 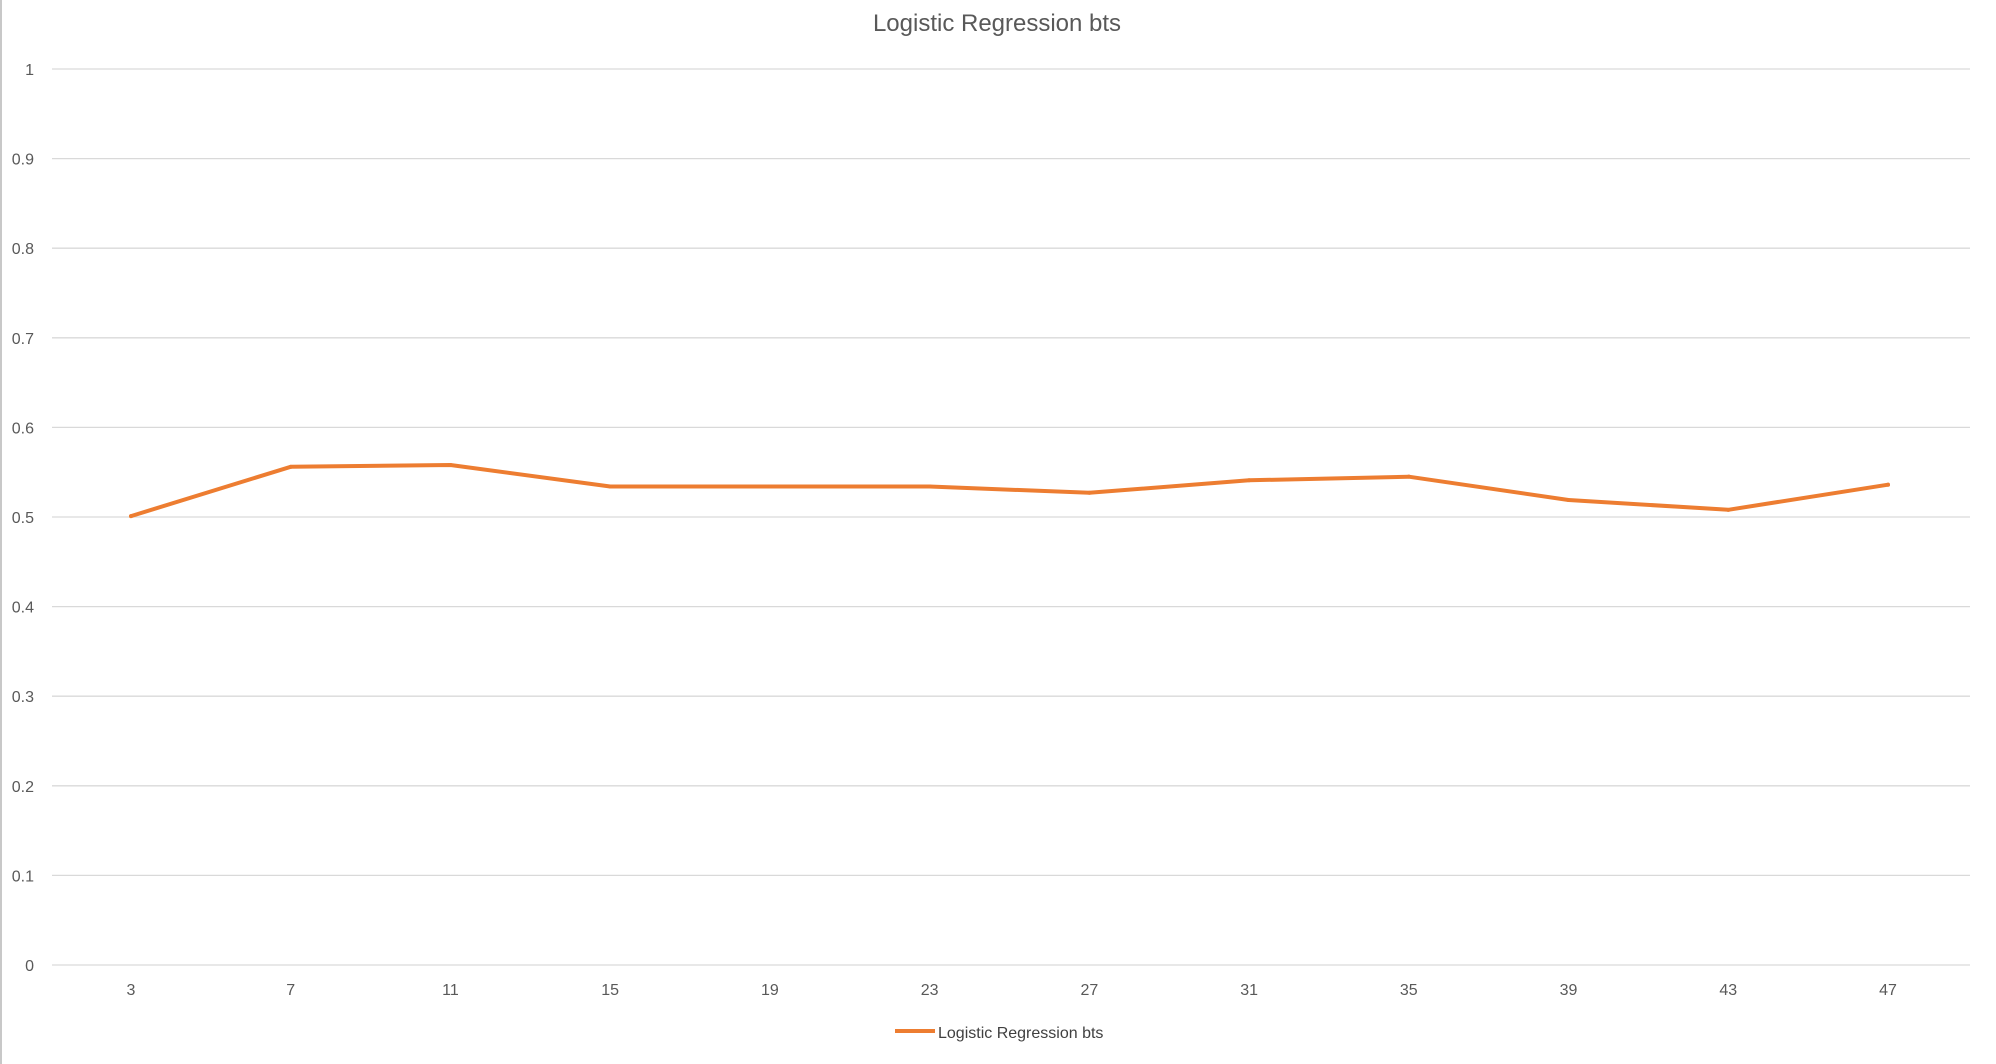 What do you see at coordinates (930, 990) in the screenshot?
I see `x-tick-label: 23` at bounding box center [930, 990].